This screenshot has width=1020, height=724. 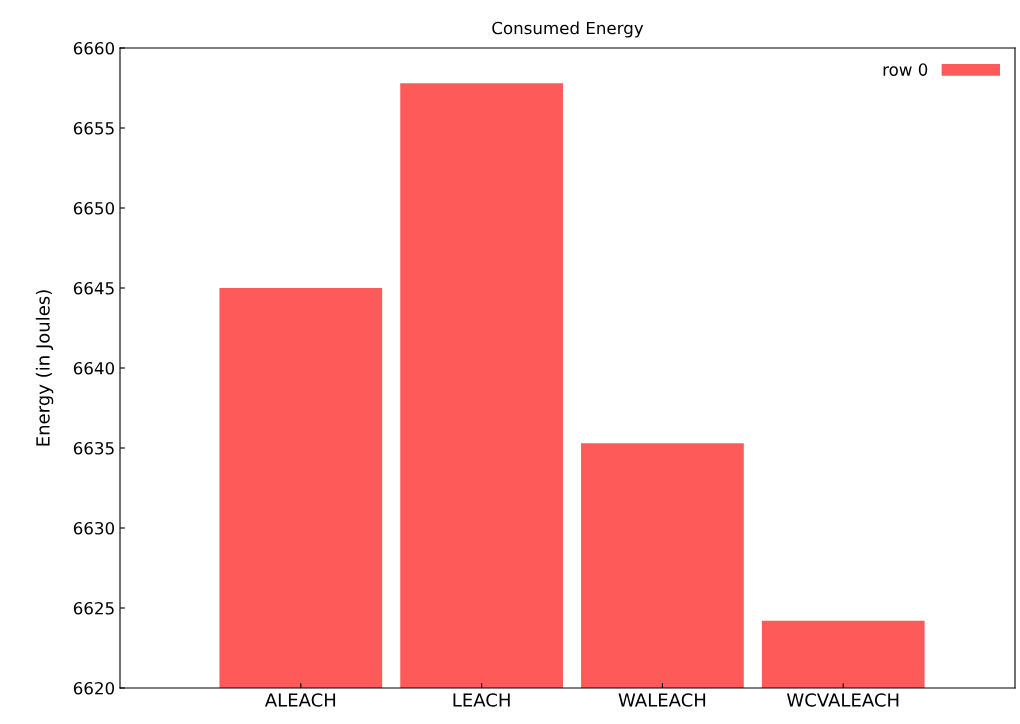 What do you see at coordinates (94, 528) in the screenshot?
I see `y-tick-label: 6630` at bounding box center [94, 528].